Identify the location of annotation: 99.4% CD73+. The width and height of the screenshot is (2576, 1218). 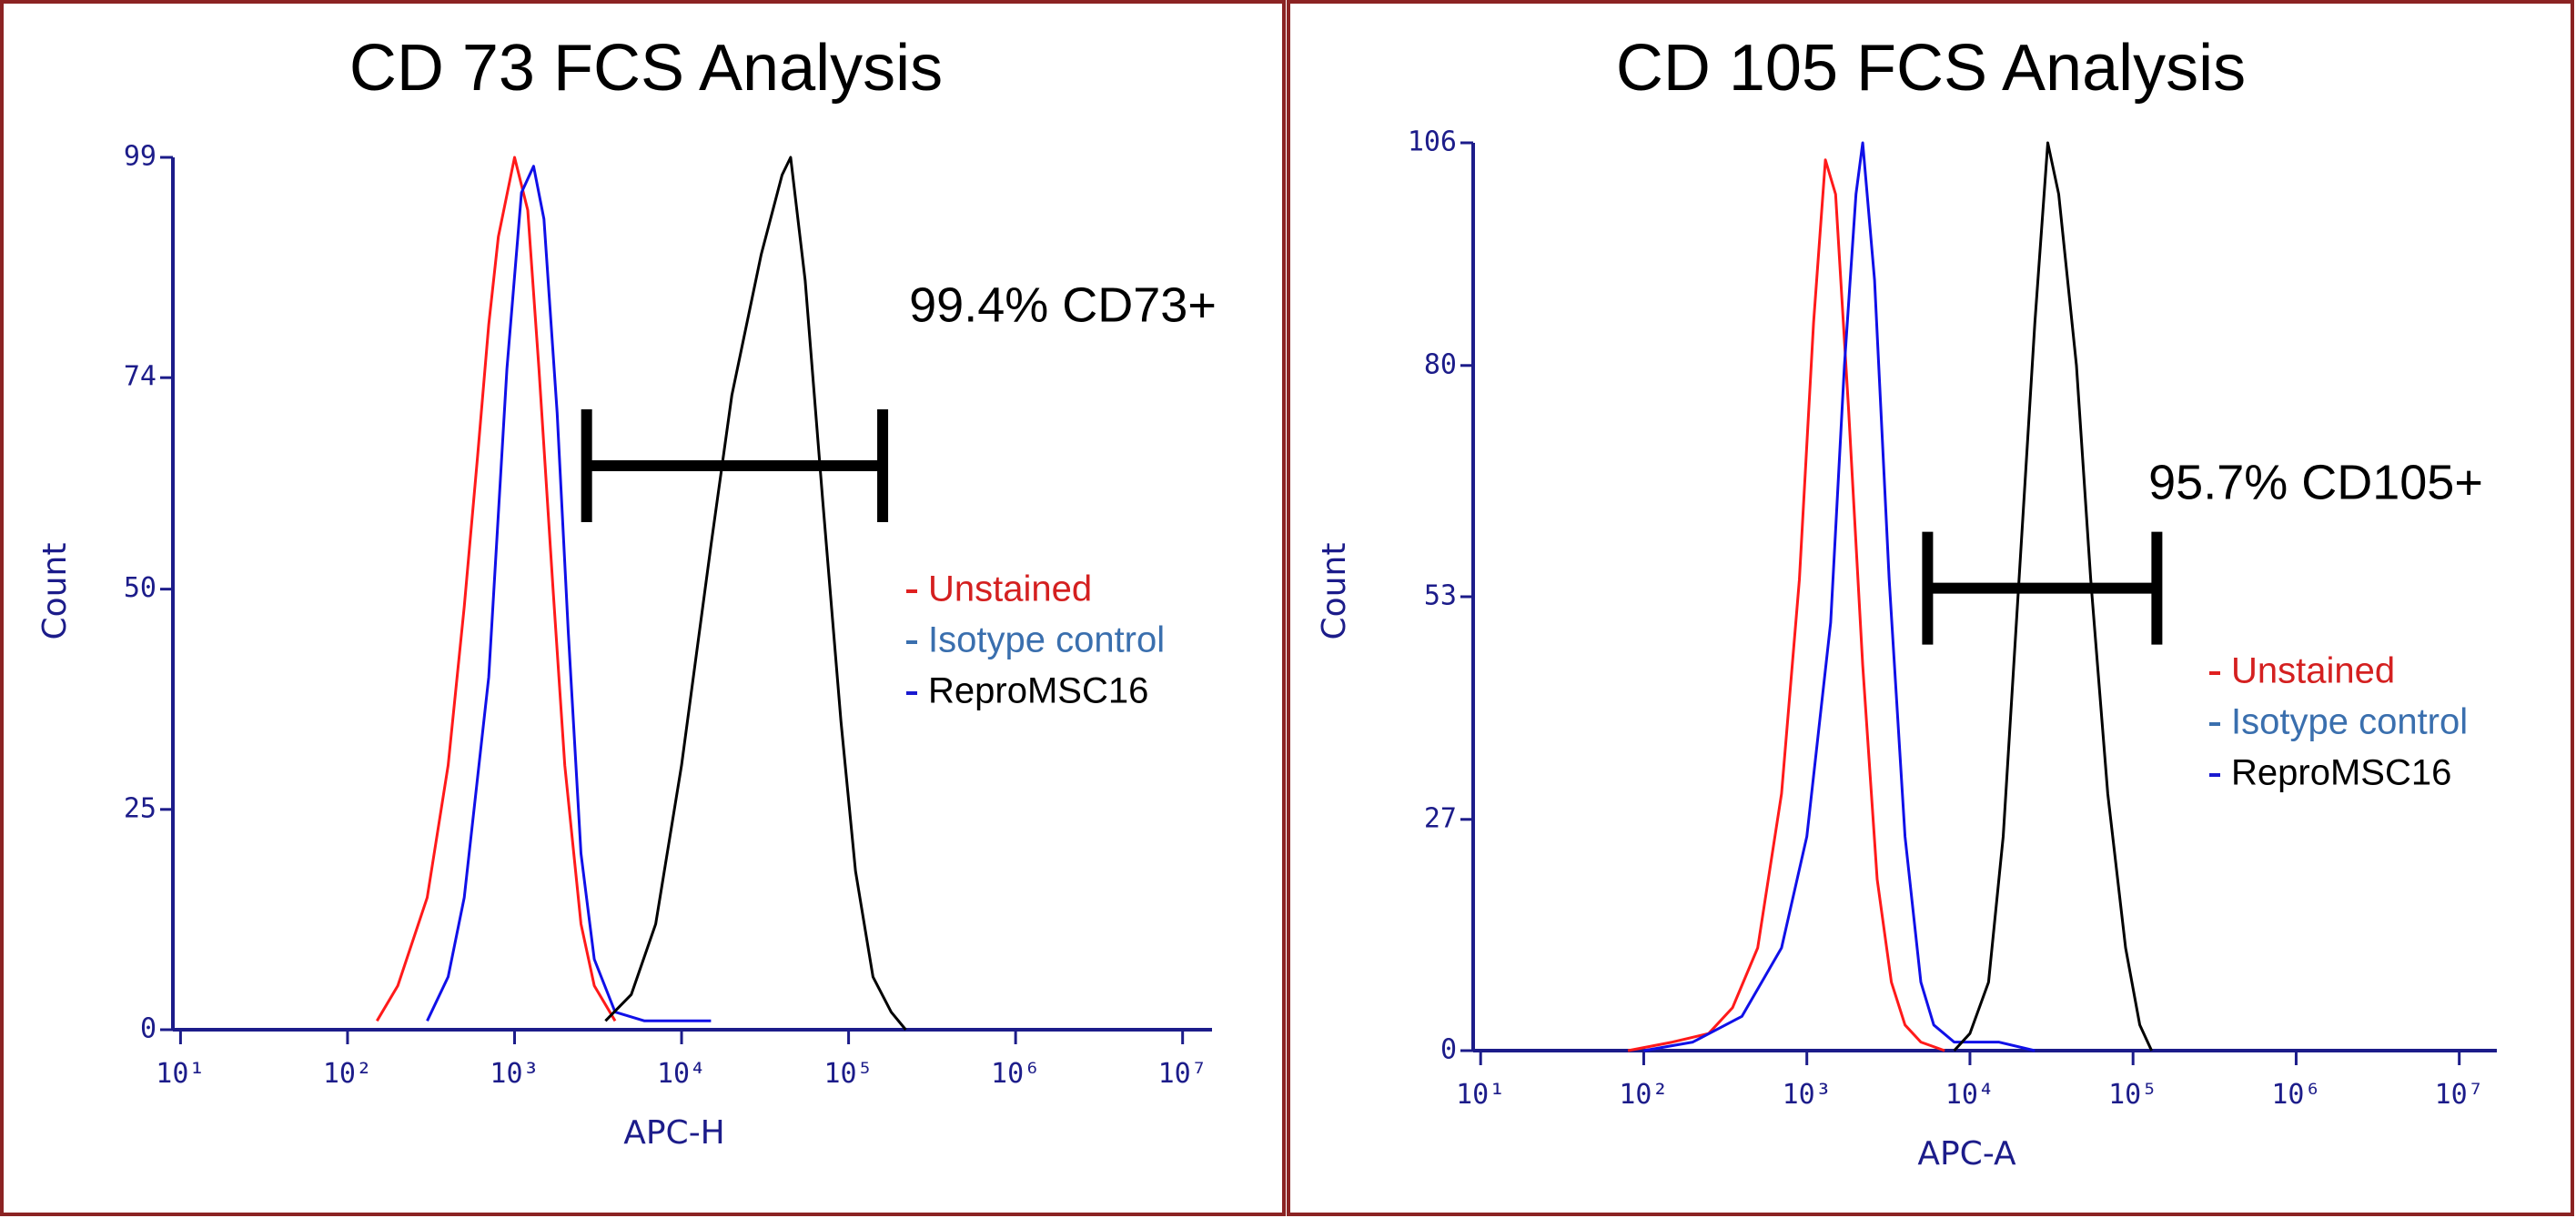
(1063, 304).